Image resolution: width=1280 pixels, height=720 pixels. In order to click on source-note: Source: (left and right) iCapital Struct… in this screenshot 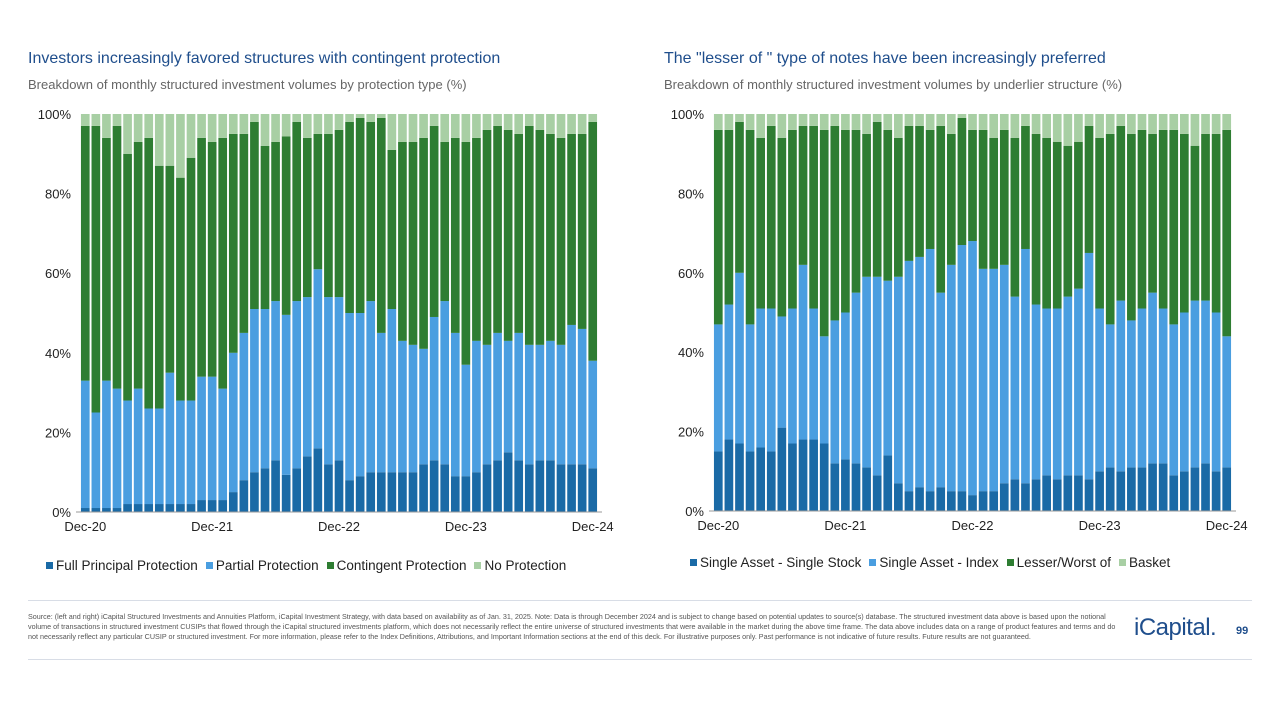, I will do `click(572, 626)`.